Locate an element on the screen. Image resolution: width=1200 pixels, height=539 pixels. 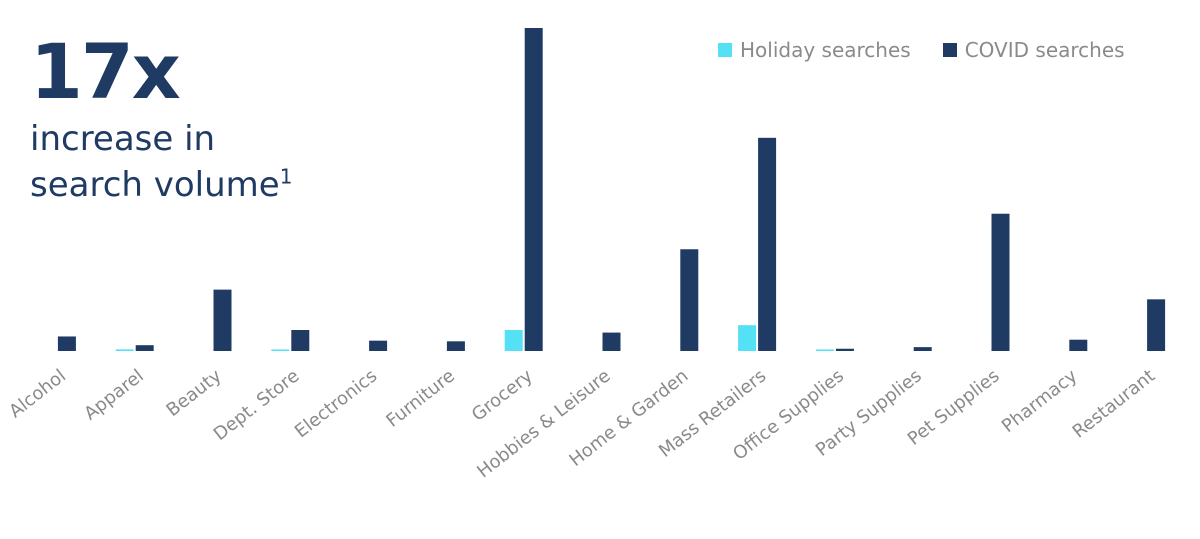
bar-covid-pharmacy is located at coordinates (1078, 345).